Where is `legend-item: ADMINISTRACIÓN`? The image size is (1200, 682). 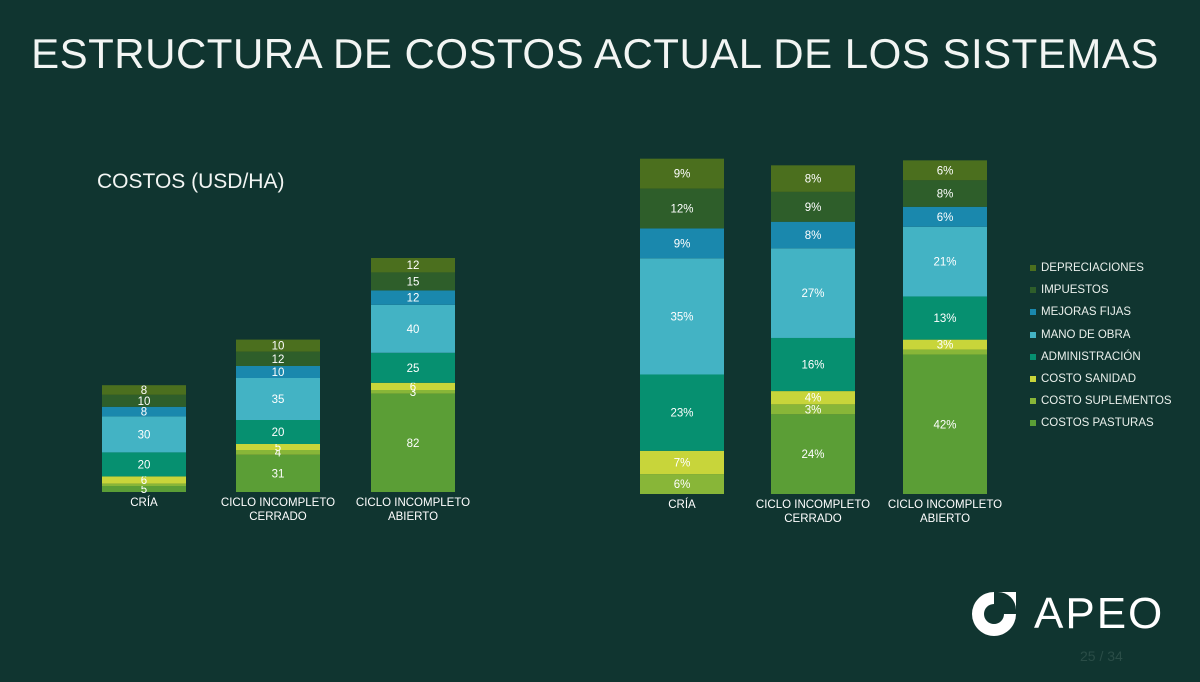
legend-item: ADMINISTRACIÓN is located at coordinates (1101, 357).